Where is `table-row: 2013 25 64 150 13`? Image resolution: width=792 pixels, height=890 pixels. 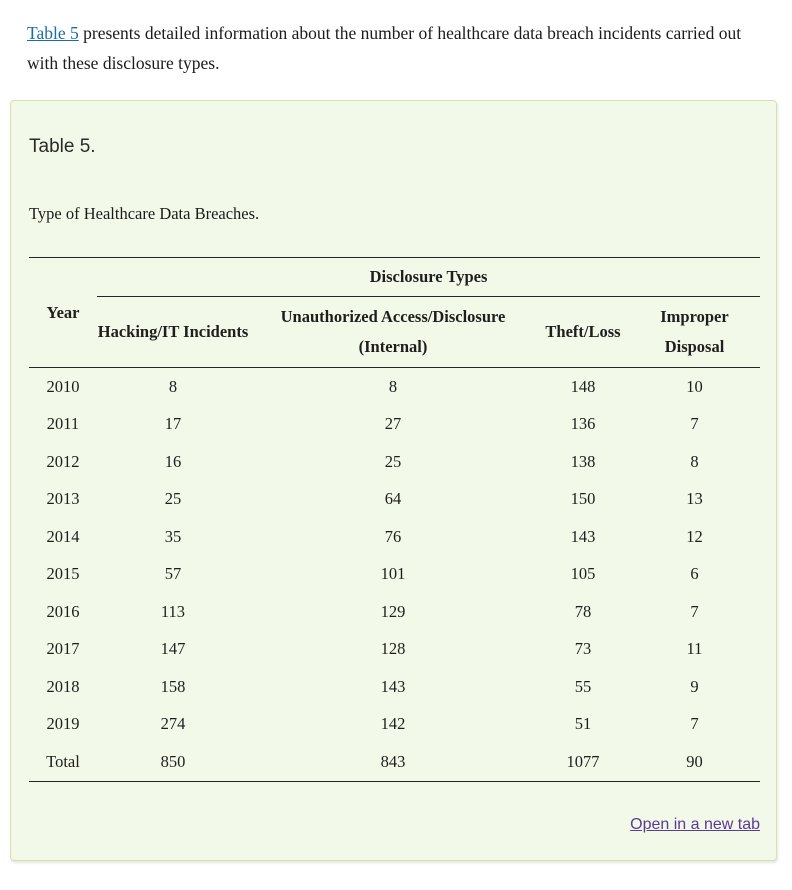 table-row: 2013 25 64 150 13 is located at coordinates (394, 500).